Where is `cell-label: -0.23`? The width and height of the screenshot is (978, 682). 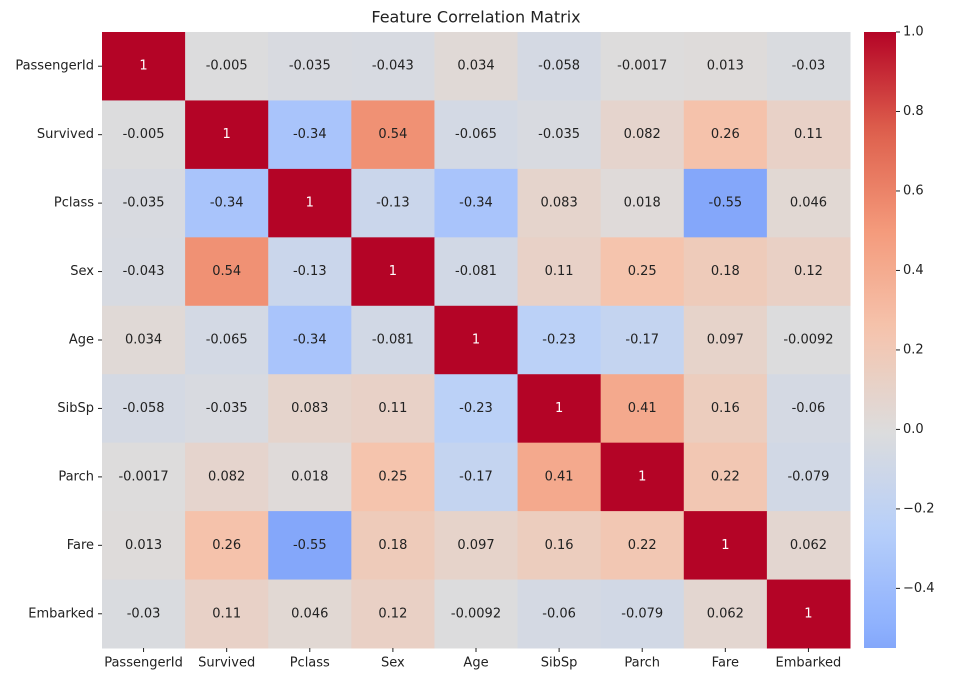 cell-label: -0.23 is located at coordinates (476, 408).